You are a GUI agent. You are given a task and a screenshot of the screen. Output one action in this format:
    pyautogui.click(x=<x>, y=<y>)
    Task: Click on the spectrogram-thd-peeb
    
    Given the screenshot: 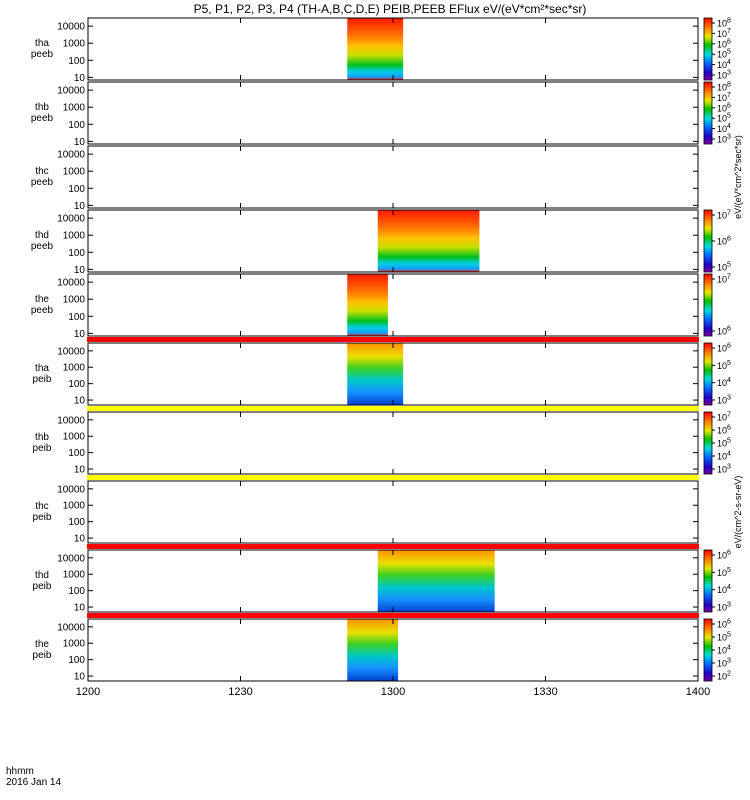 What is the action you would take?
    pyautogui.click(x=428, y=241)
    